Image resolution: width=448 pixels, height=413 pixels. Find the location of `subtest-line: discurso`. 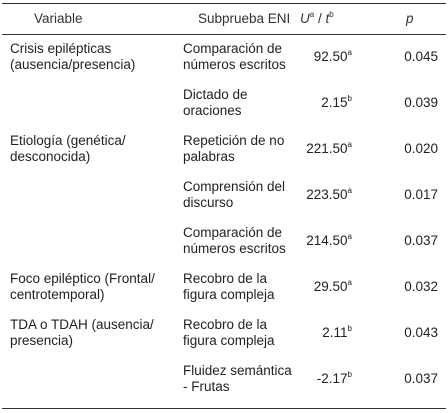

subtest-line: discurso is located at coordinates (208, 202).